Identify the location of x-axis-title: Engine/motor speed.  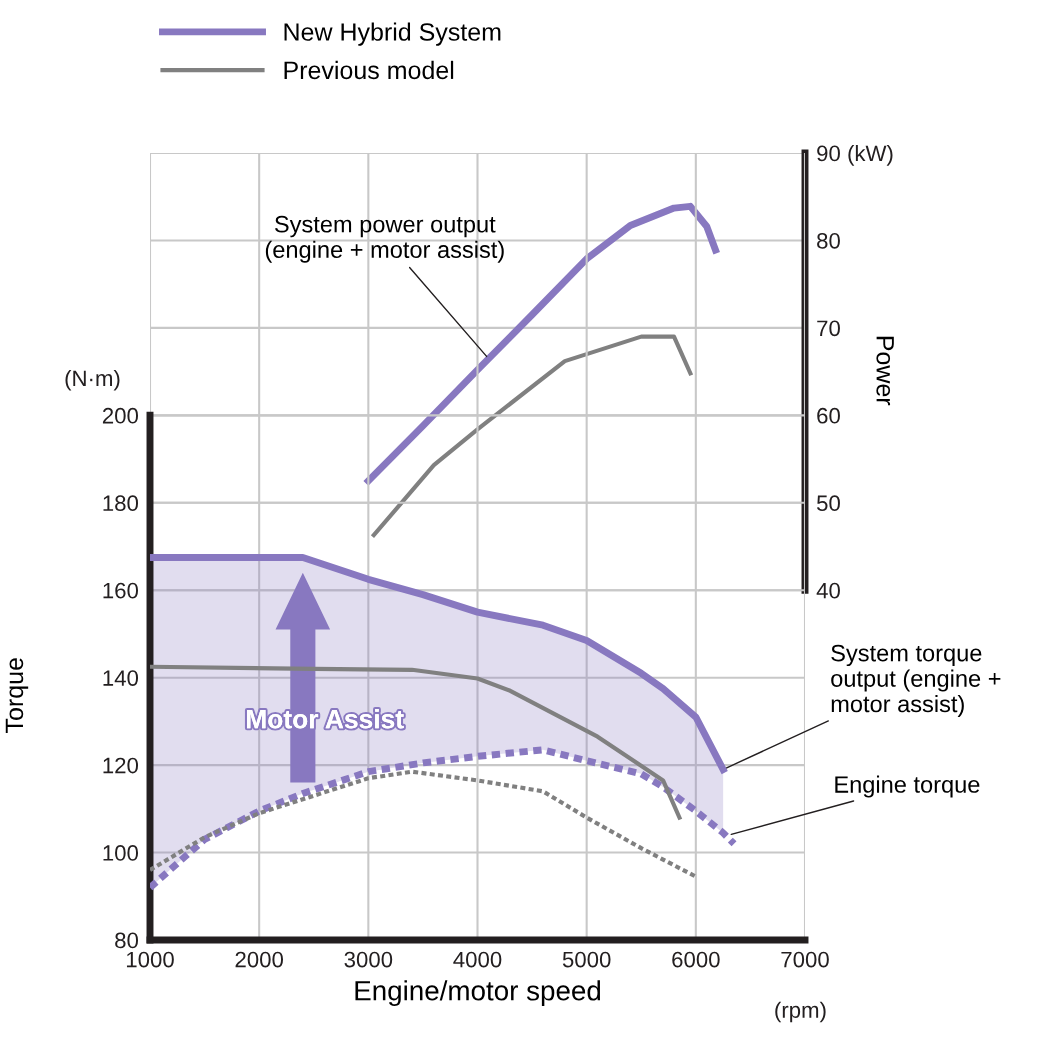
(478, 993).